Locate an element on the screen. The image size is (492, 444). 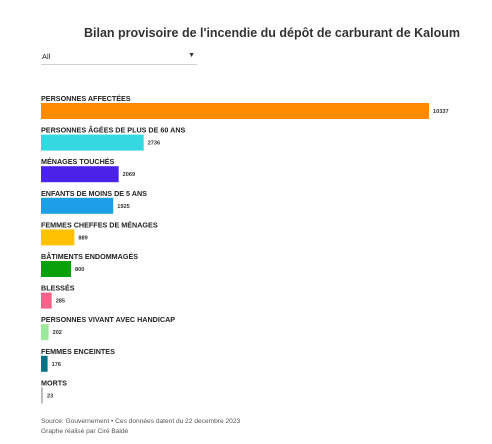
filter-selected-value: All is located at coordinates (46, 56).